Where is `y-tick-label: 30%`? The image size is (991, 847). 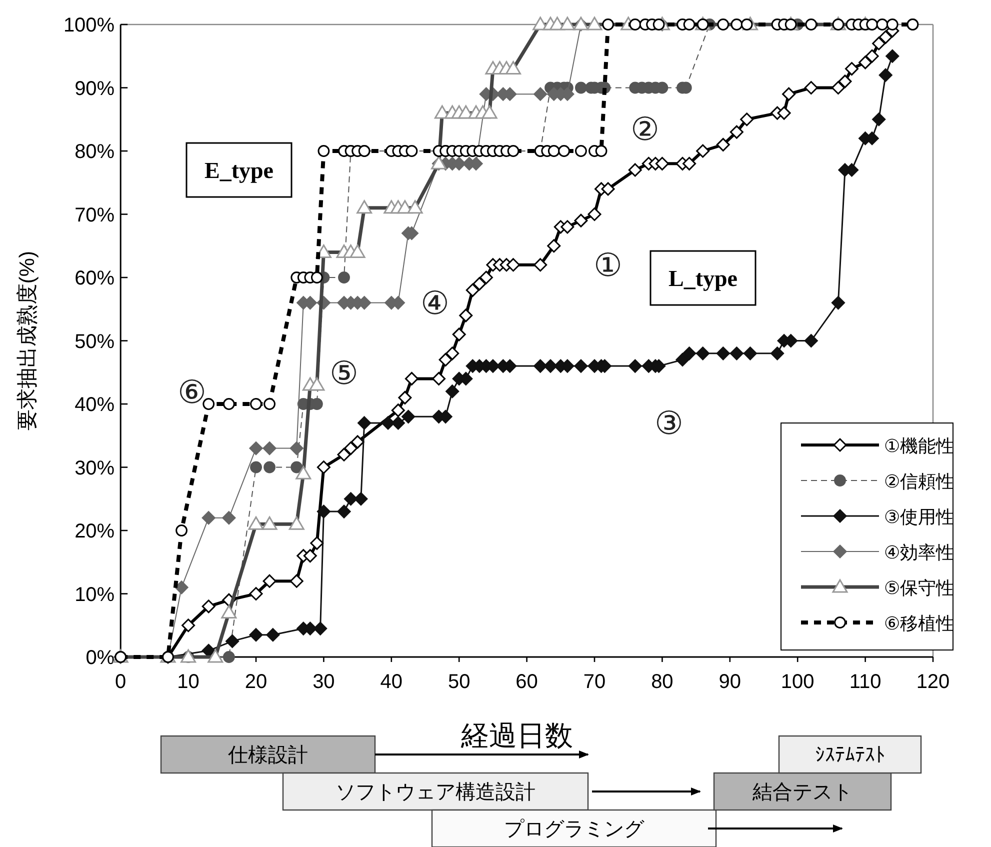
y-tick-label: 30% is located at coordinates (94, 468).